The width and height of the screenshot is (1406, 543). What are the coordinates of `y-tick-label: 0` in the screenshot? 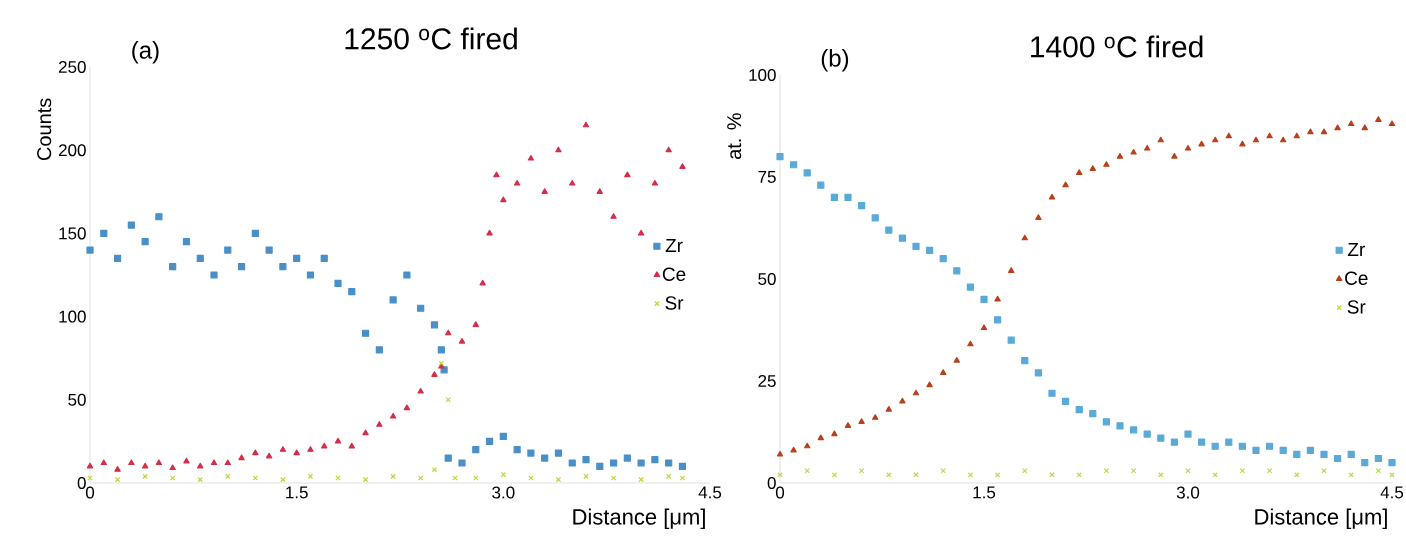 It's located at (81, 483).